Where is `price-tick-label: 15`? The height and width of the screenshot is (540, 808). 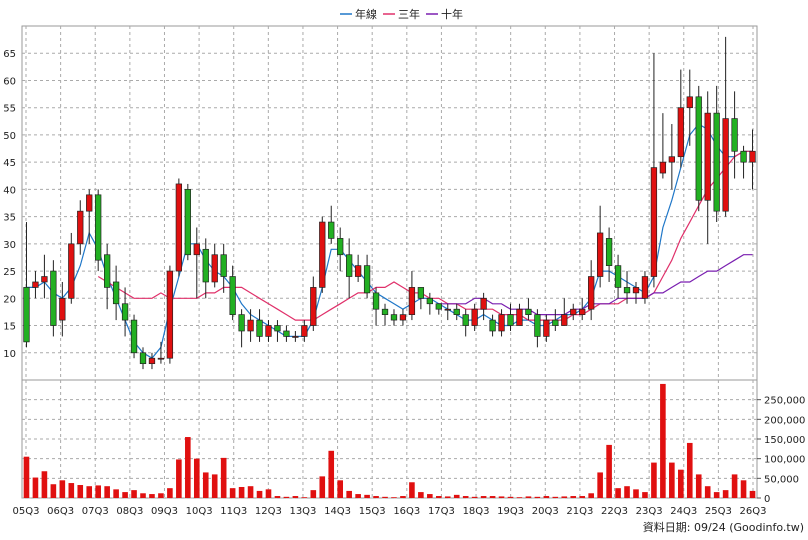
price-tick-label: 15 is located at coordinates (9, 327).